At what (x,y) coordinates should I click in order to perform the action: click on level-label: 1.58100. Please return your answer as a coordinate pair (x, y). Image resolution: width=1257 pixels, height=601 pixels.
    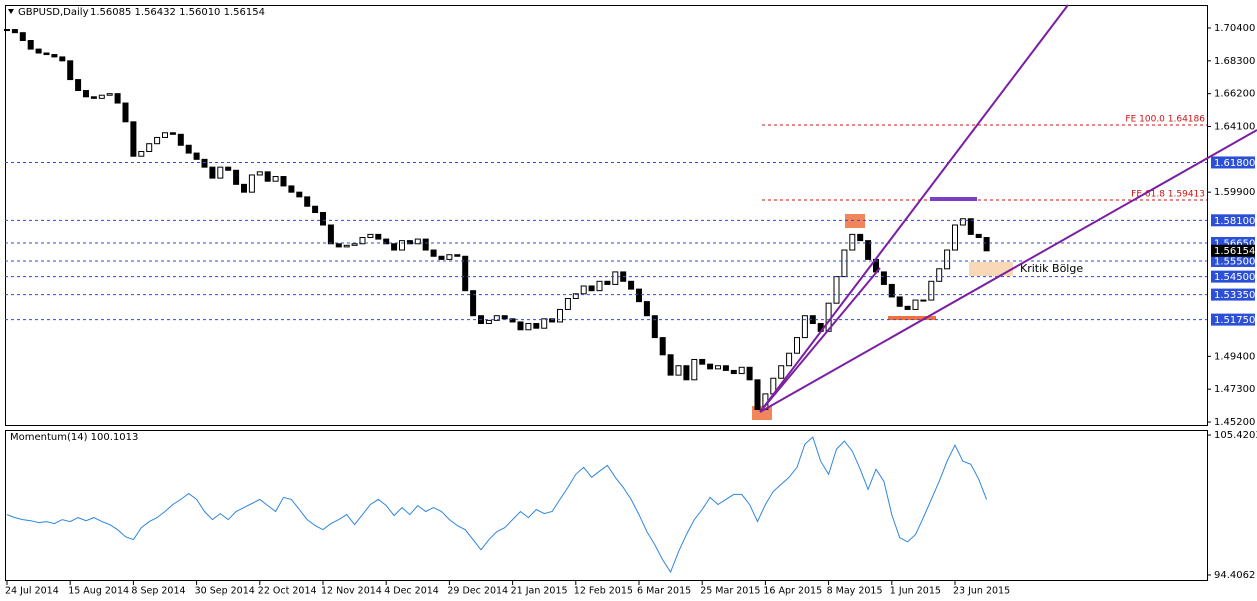
    Looking at the image, I should click on (1234, 221).